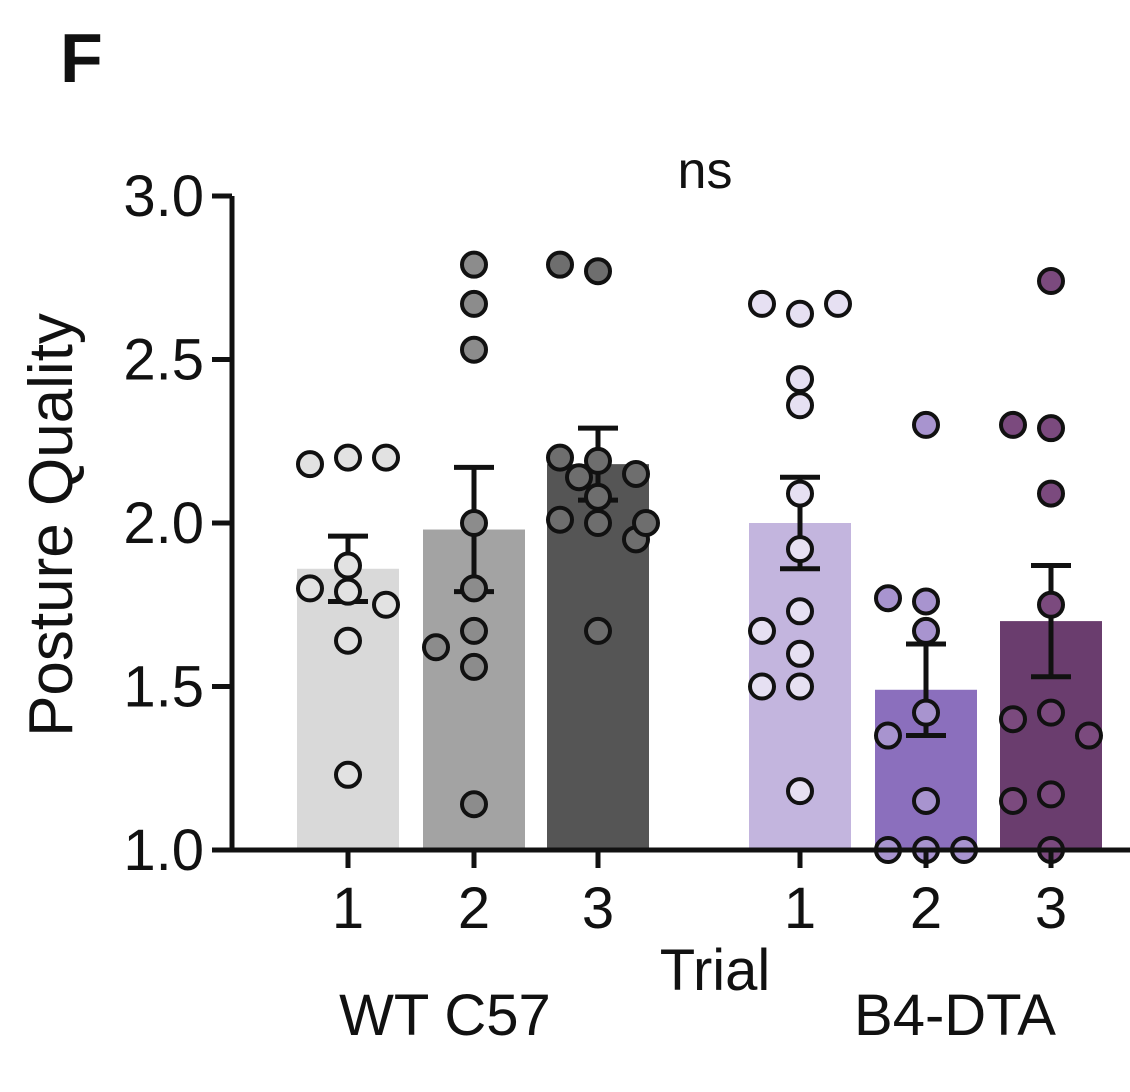 This screenshot has height=1092, width=1130. I want to click on x-tick-label-6: 3, so click(1051, 908).